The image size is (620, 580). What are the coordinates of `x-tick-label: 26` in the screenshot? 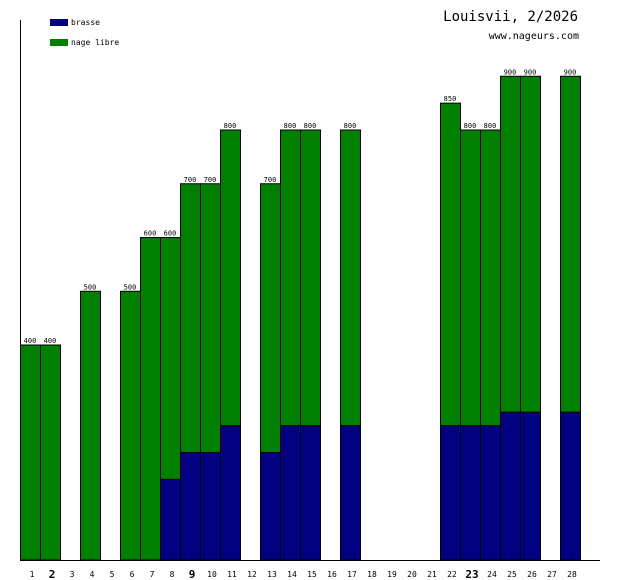 It's located at (532, 574).